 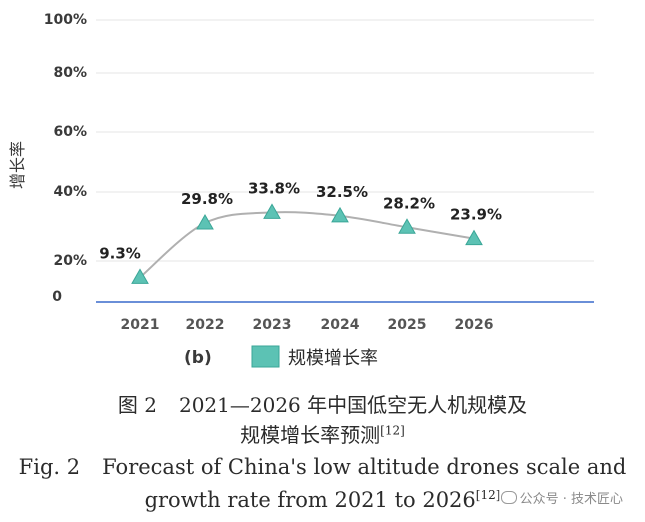 I want to click on legend-label: 规模增长率, so click(x=333, y=358).